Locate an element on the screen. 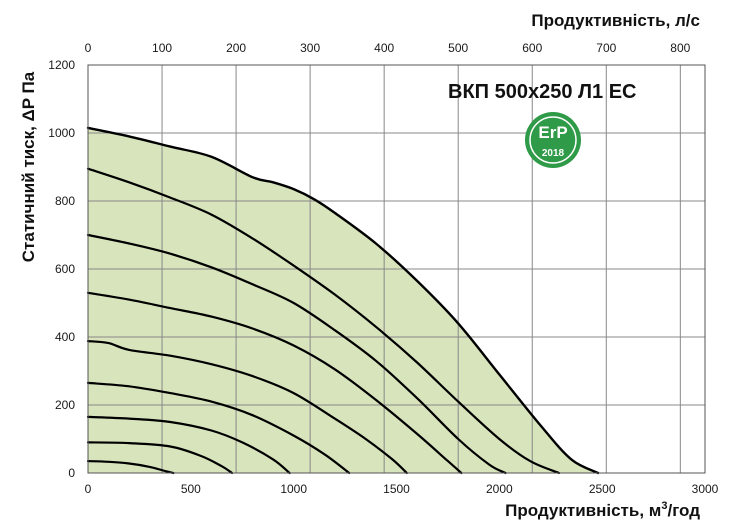 This screenshot has width=729, height=527. y-tick-label: 0 is located at coordinates (71, 473).